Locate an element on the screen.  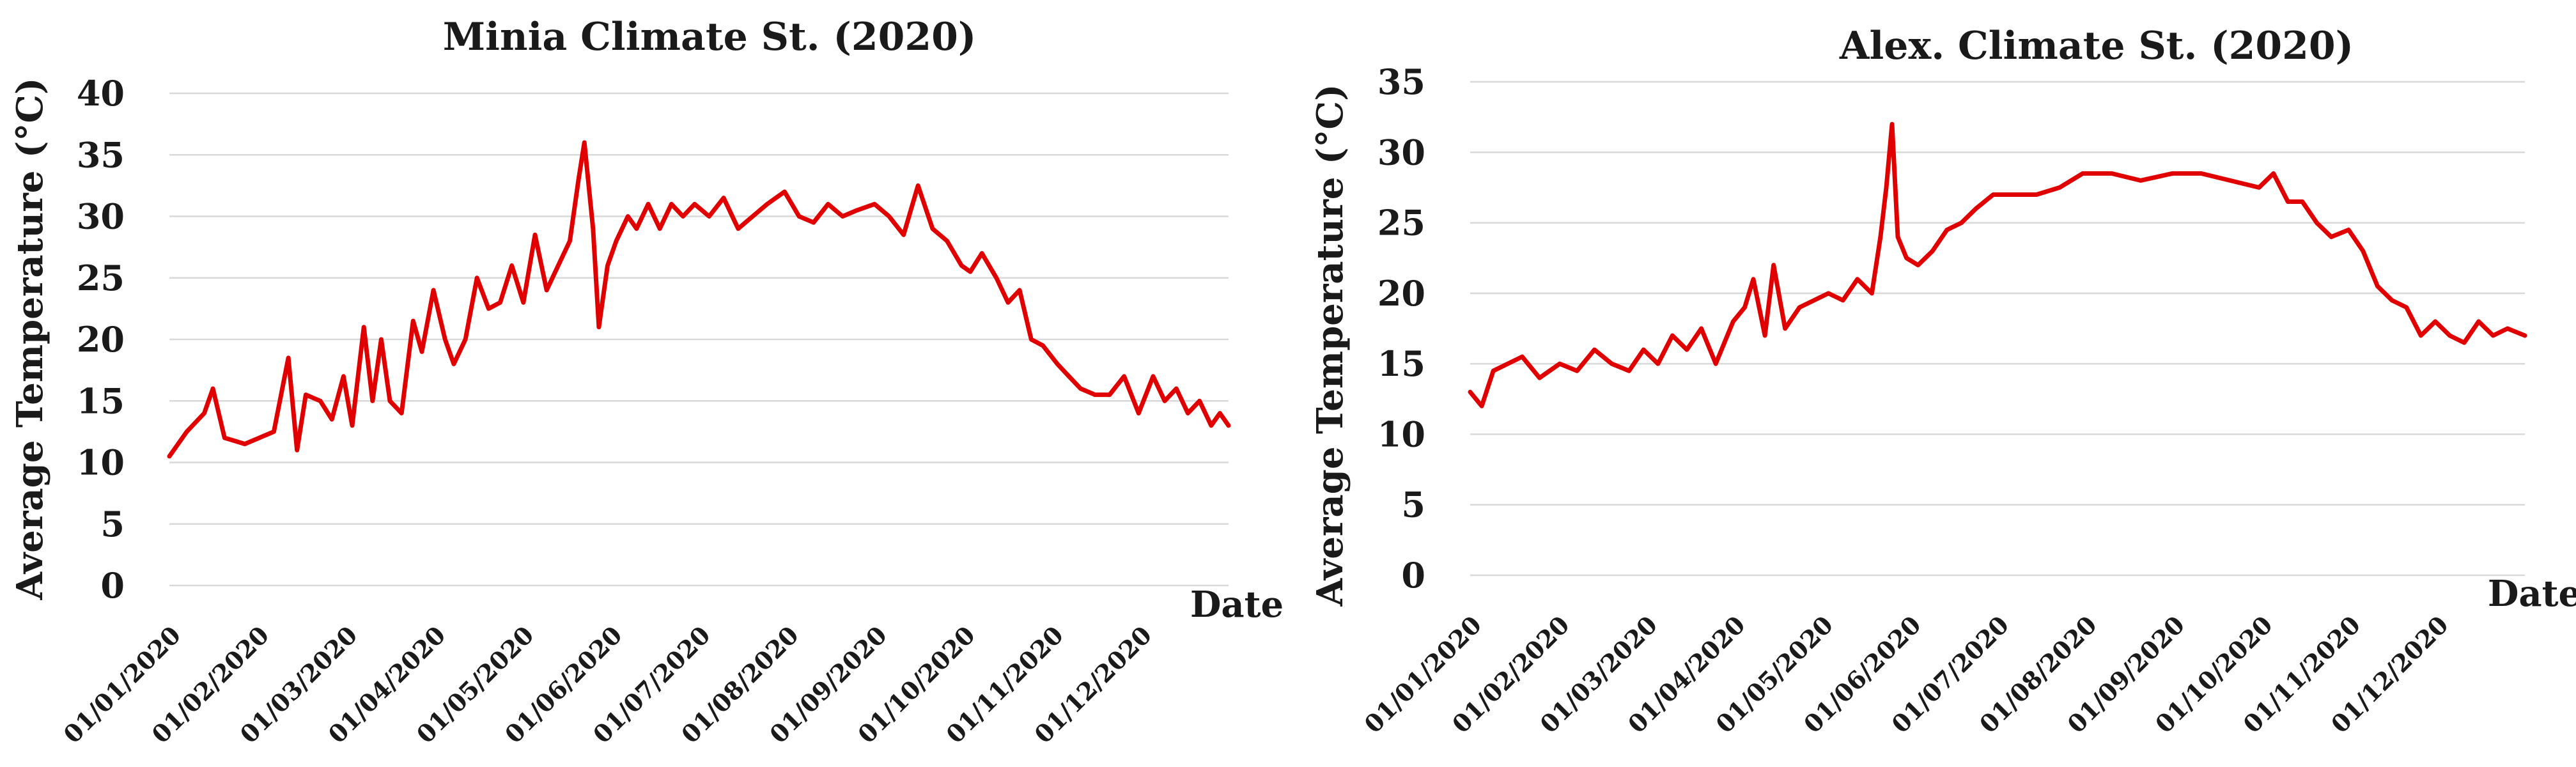
y-tick-labels: 0 5 10 15 20 25 30 35 is located at coordinates (1401, 328).